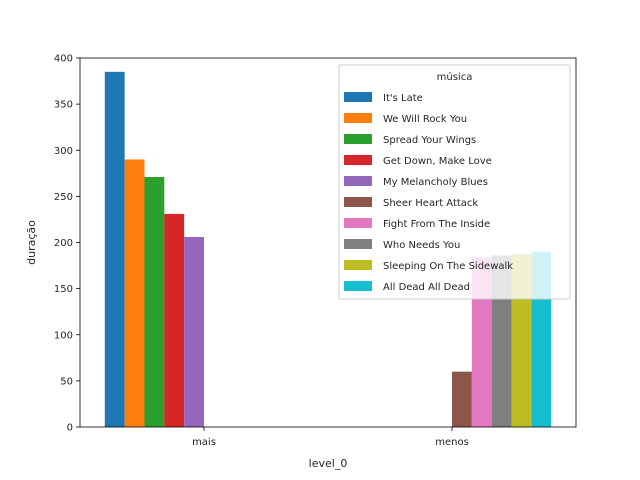 This screenshot has height=480, width=640. What do you see at coordinates (358, 97) in the screenshot?
I see `legend-swatch-it-s-late` at bounding box center [358, 97].